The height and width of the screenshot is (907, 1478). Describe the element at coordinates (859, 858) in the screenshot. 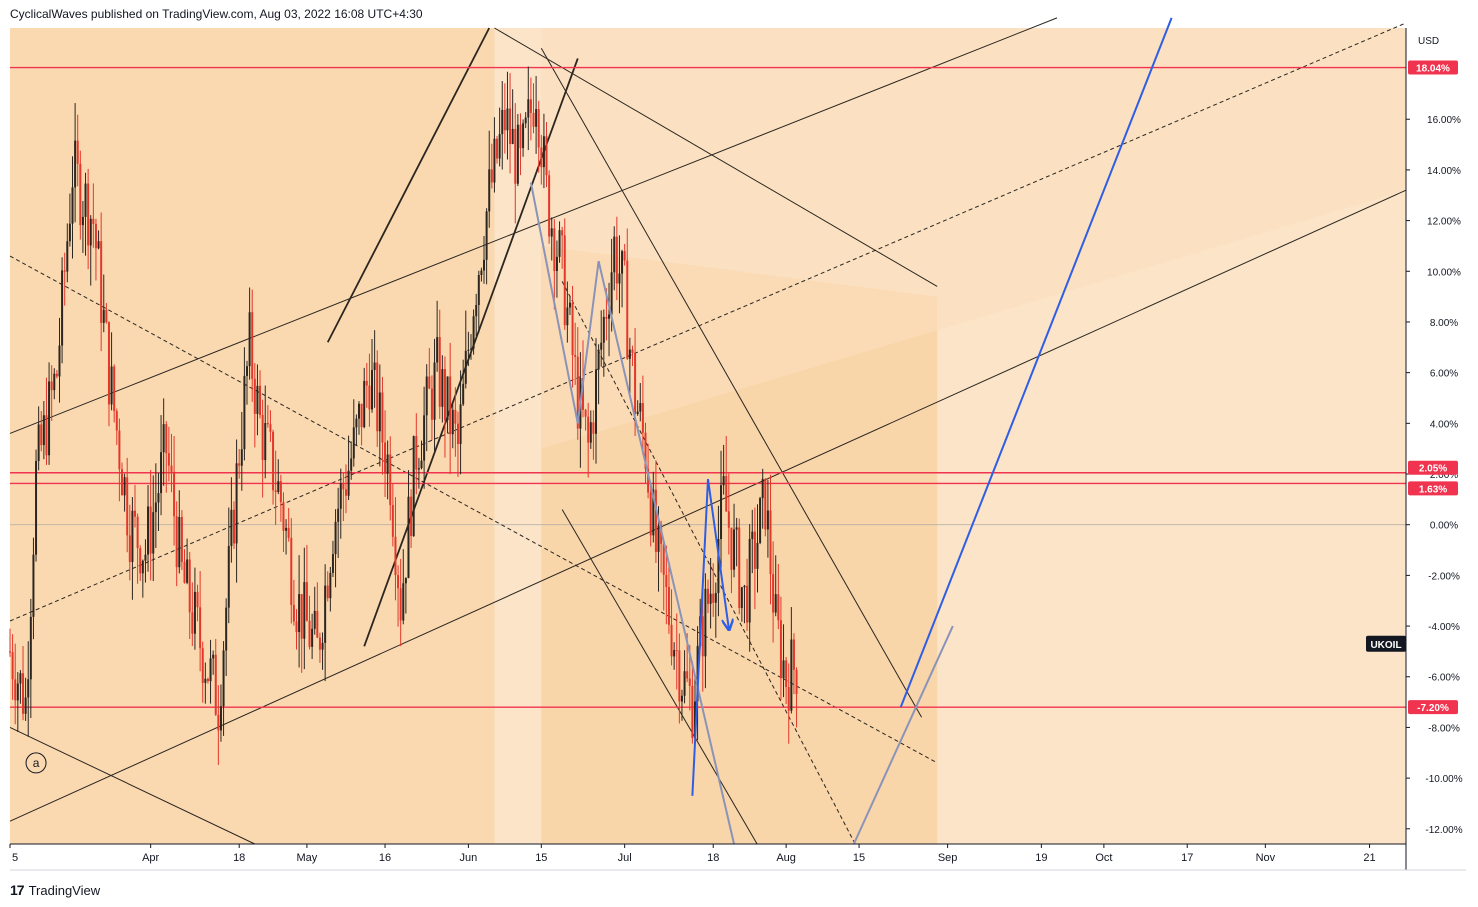

I see `x-tick-label: 15` at that location.